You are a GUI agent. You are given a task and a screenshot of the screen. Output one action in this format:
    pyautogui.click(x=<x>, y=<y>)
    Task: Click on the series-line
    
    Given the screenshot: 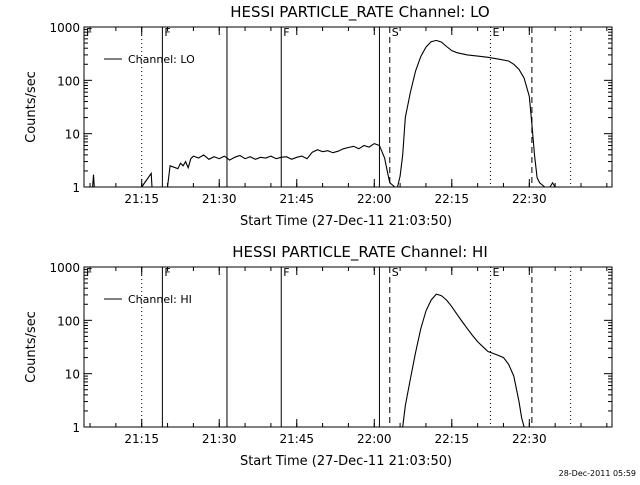 What is the action you would take?
    pyautogui.click(x=463, y=360)
    